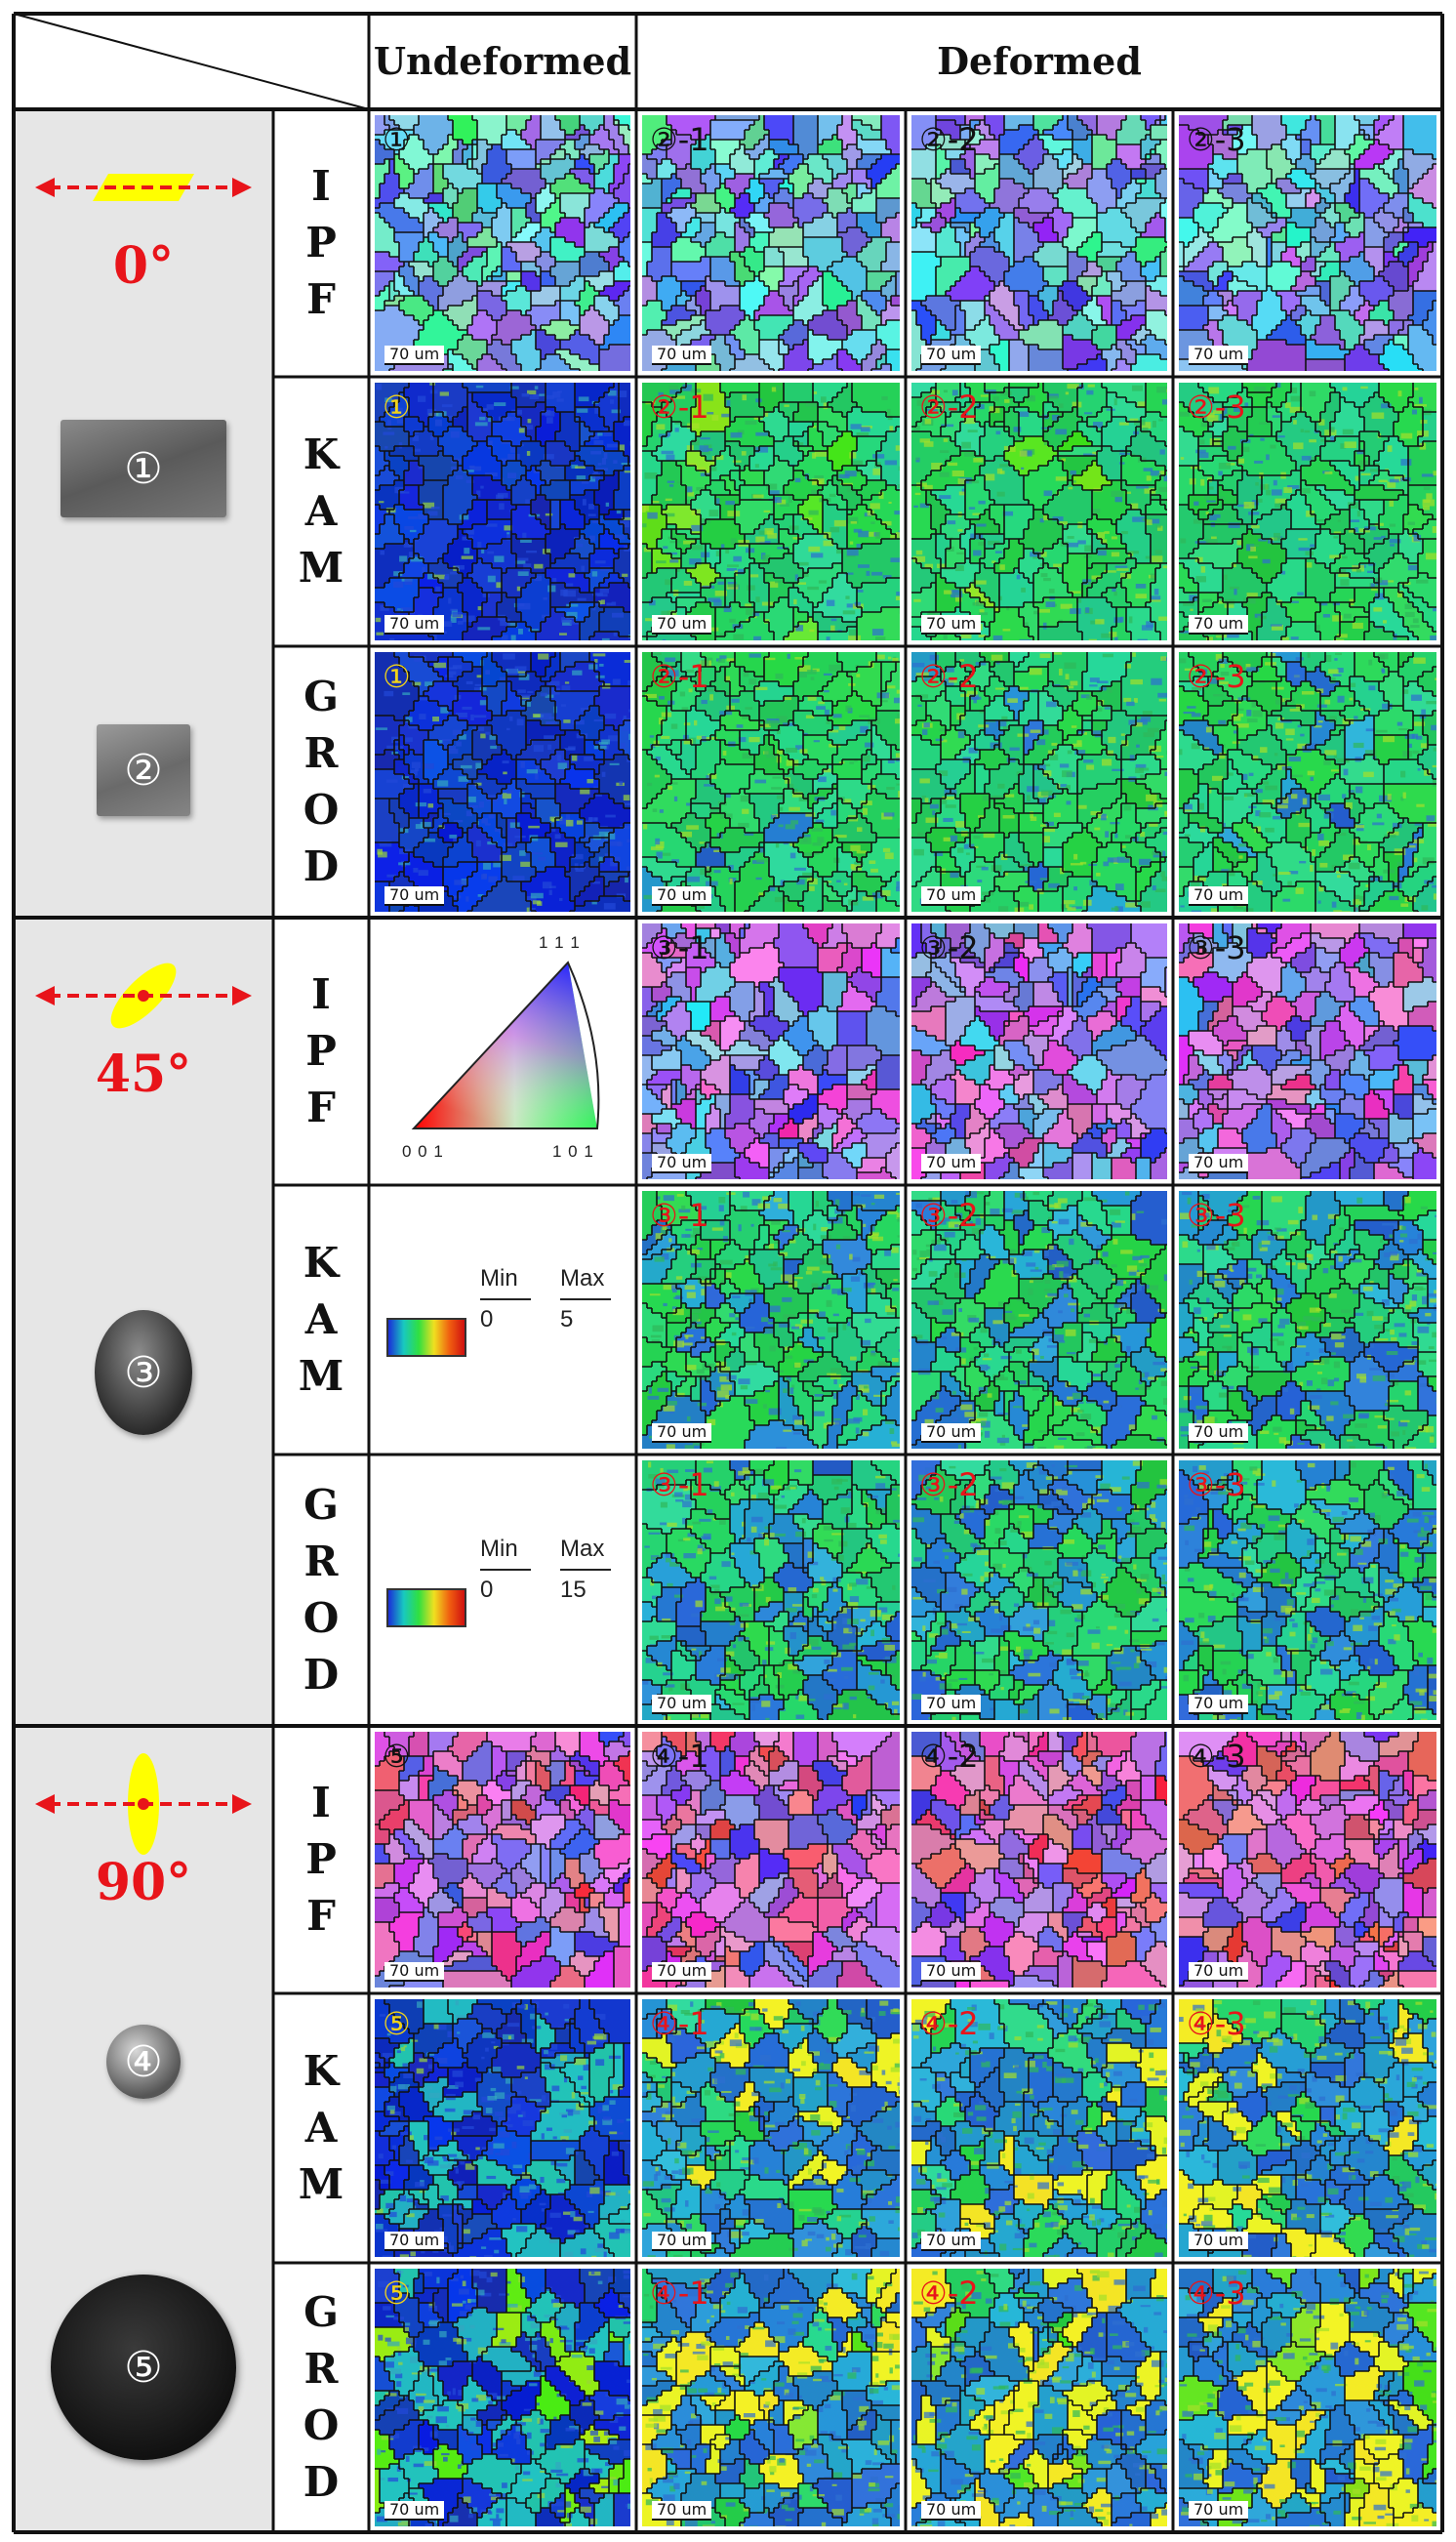 The width and height of the screenshot is (1456, 2542). Describe the element at coordinates (1039, 60) in the screenshot. I see `header-deformed: Deformed` at that location.